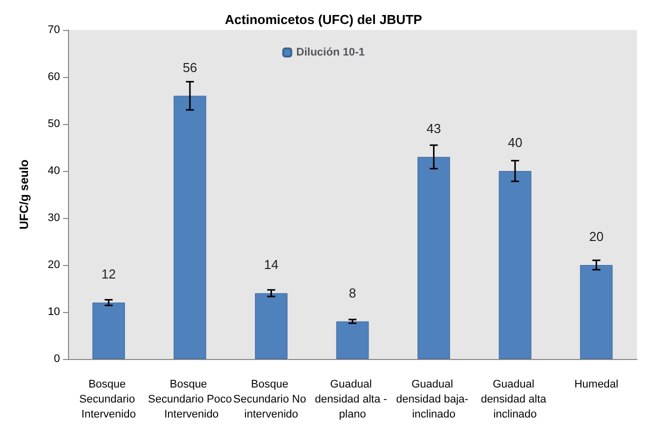  I want to click on data-label: 14, so click(271, 264).